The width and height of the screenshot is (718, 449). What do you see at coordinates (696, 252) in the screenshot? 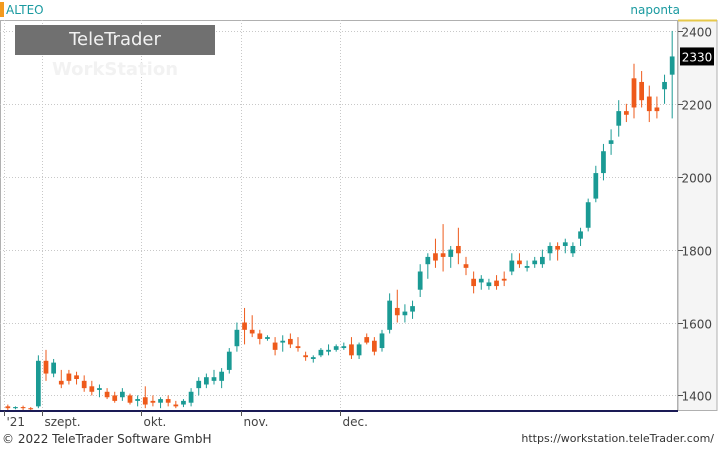
I see `y-tick-label: 1800` at bounding box center [696, 252].